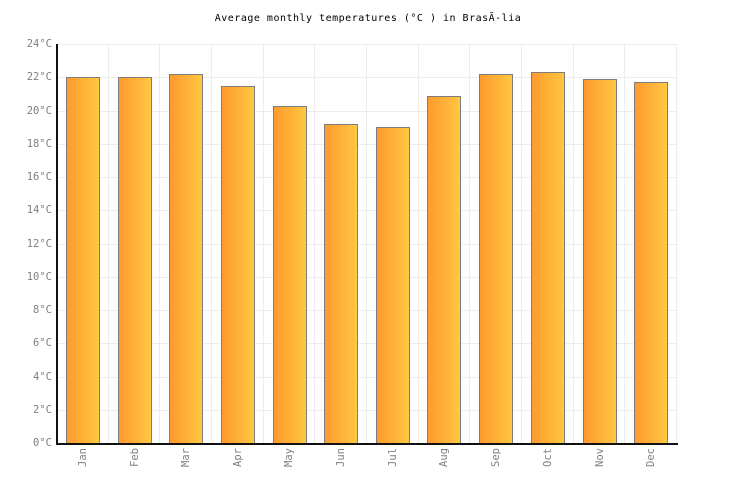 The height and width of the screenshot is (500, 736). What do you see at coordinates (367, 444) in the screenshot?
I see `x-axis-line` at bounding box center [367, 444].